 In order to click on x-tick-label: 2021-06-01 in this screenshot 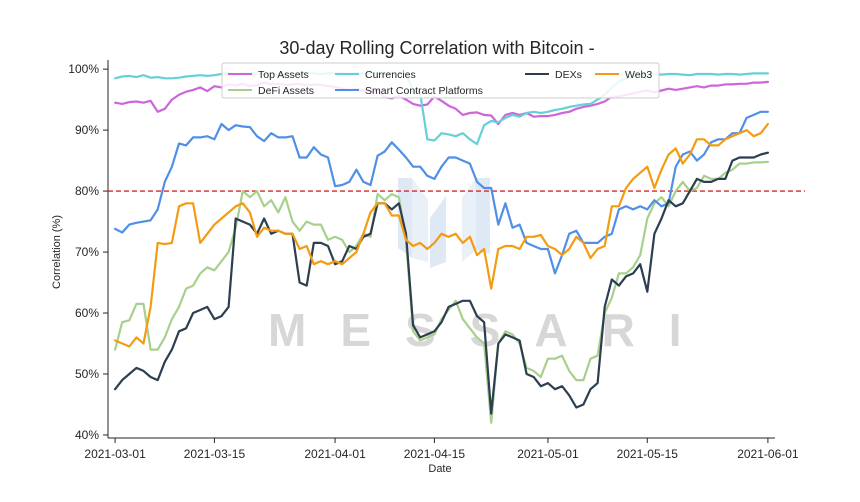, I will do `click(768, 454)`.